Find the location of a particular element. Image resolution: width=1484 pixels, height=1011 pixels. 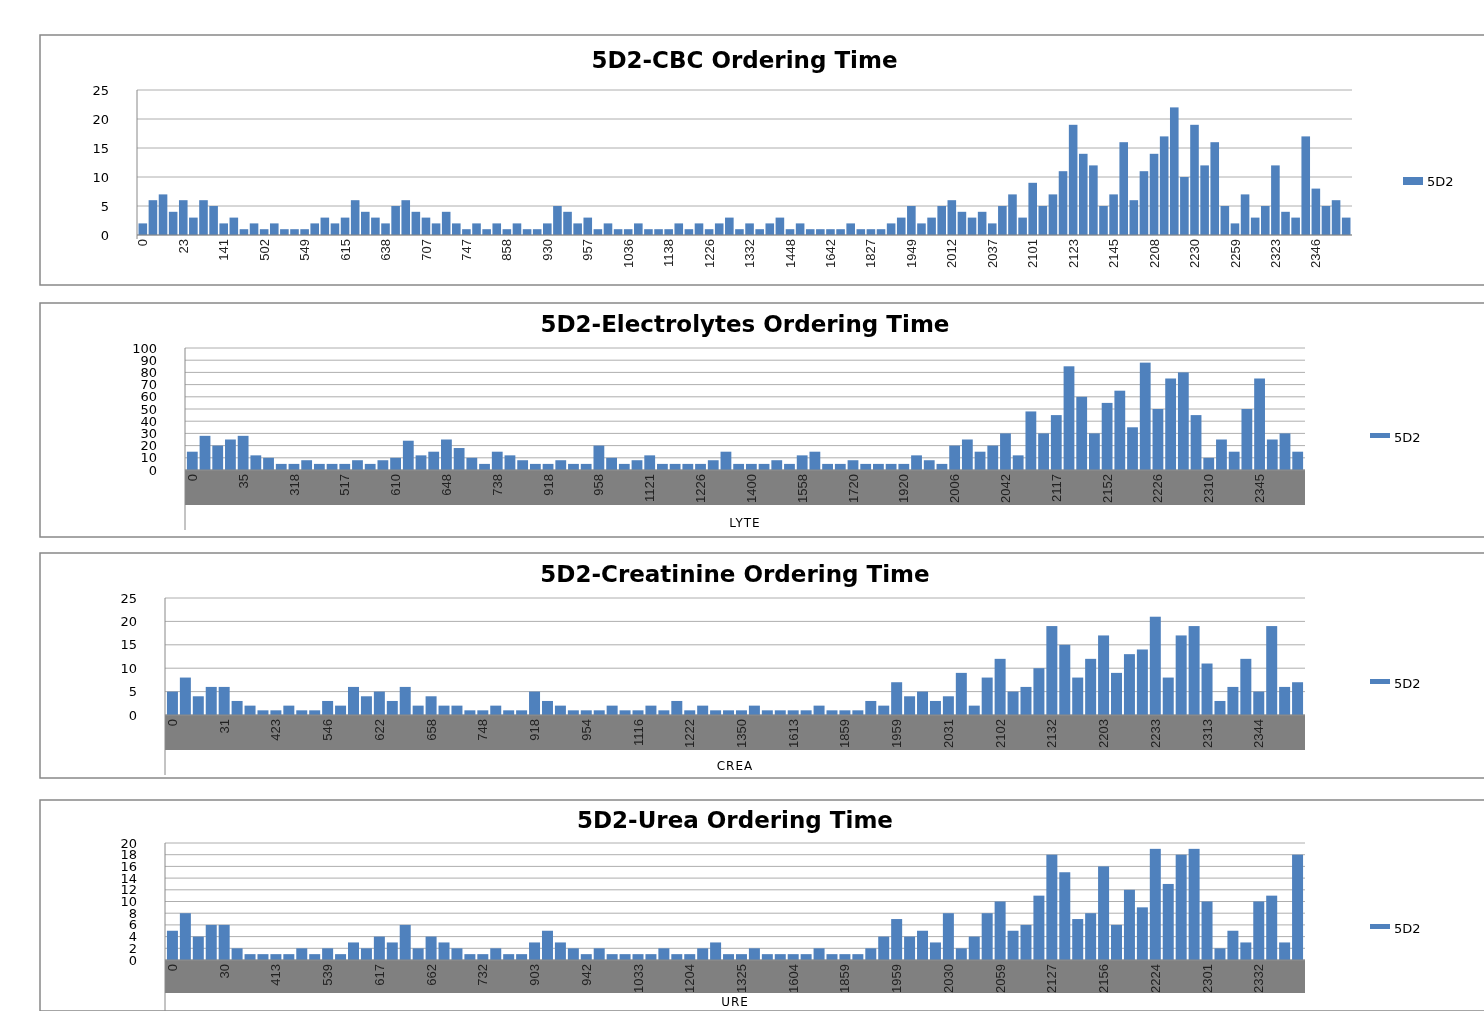

x-tick-label: 942 is located at coordinates (586, 975).